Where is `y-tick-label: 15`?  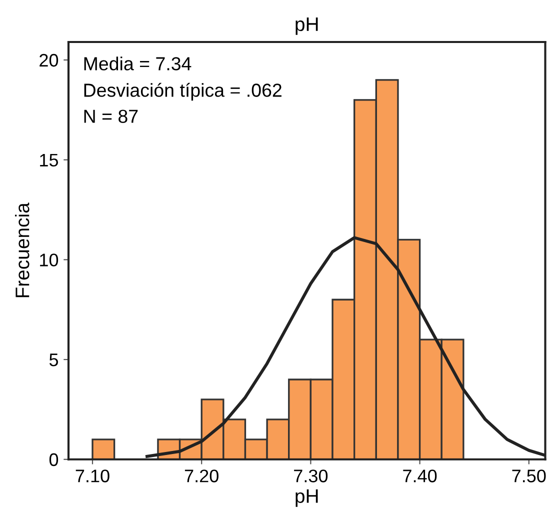
y-tick-label: 15 is located at coordinates (49, 160).